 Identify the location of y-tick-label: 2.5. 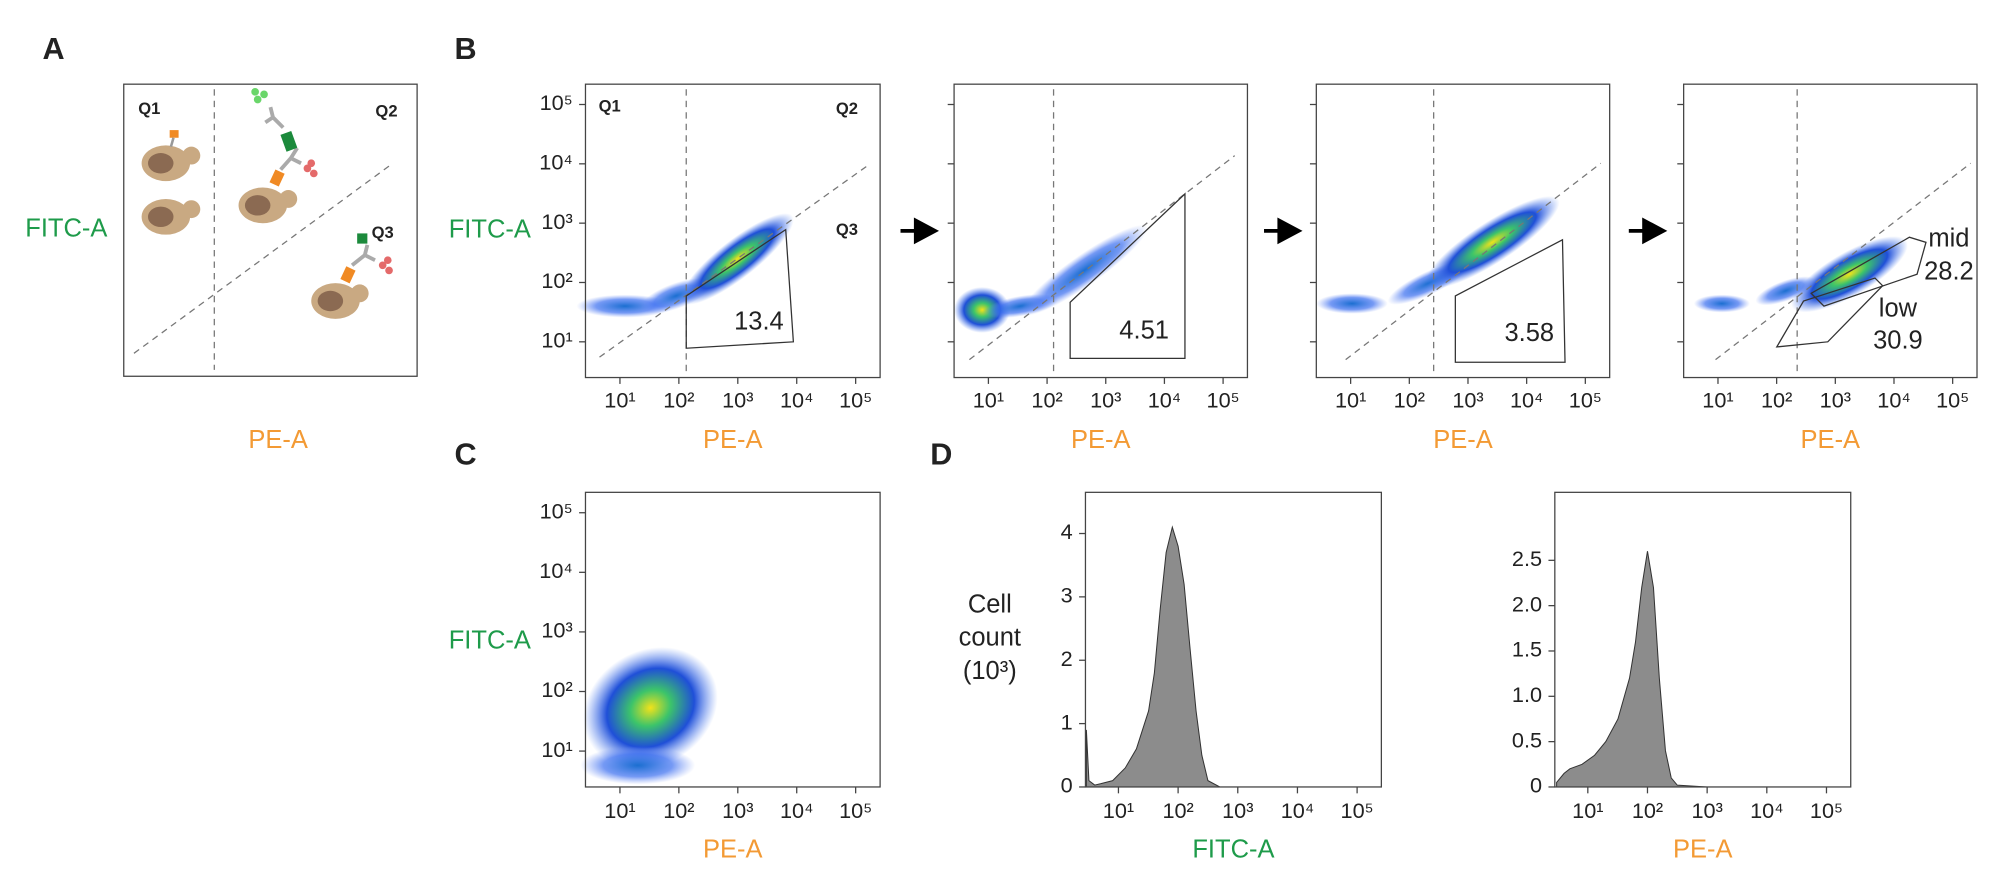
(1527, 558).